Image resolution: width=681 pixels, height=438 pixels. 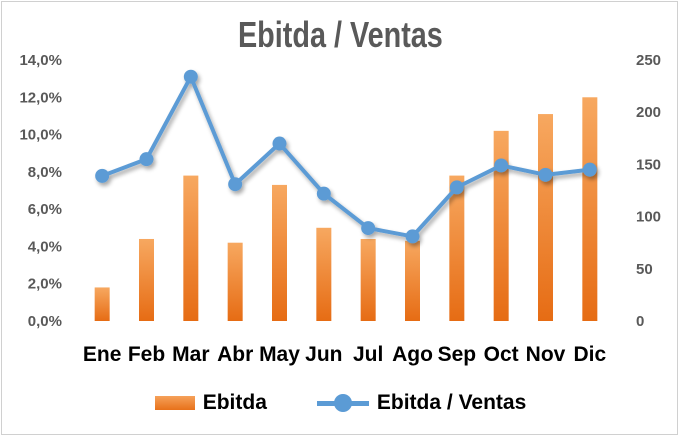 I want to click on x-tick-label: Ene, so click(x=102, y=354).